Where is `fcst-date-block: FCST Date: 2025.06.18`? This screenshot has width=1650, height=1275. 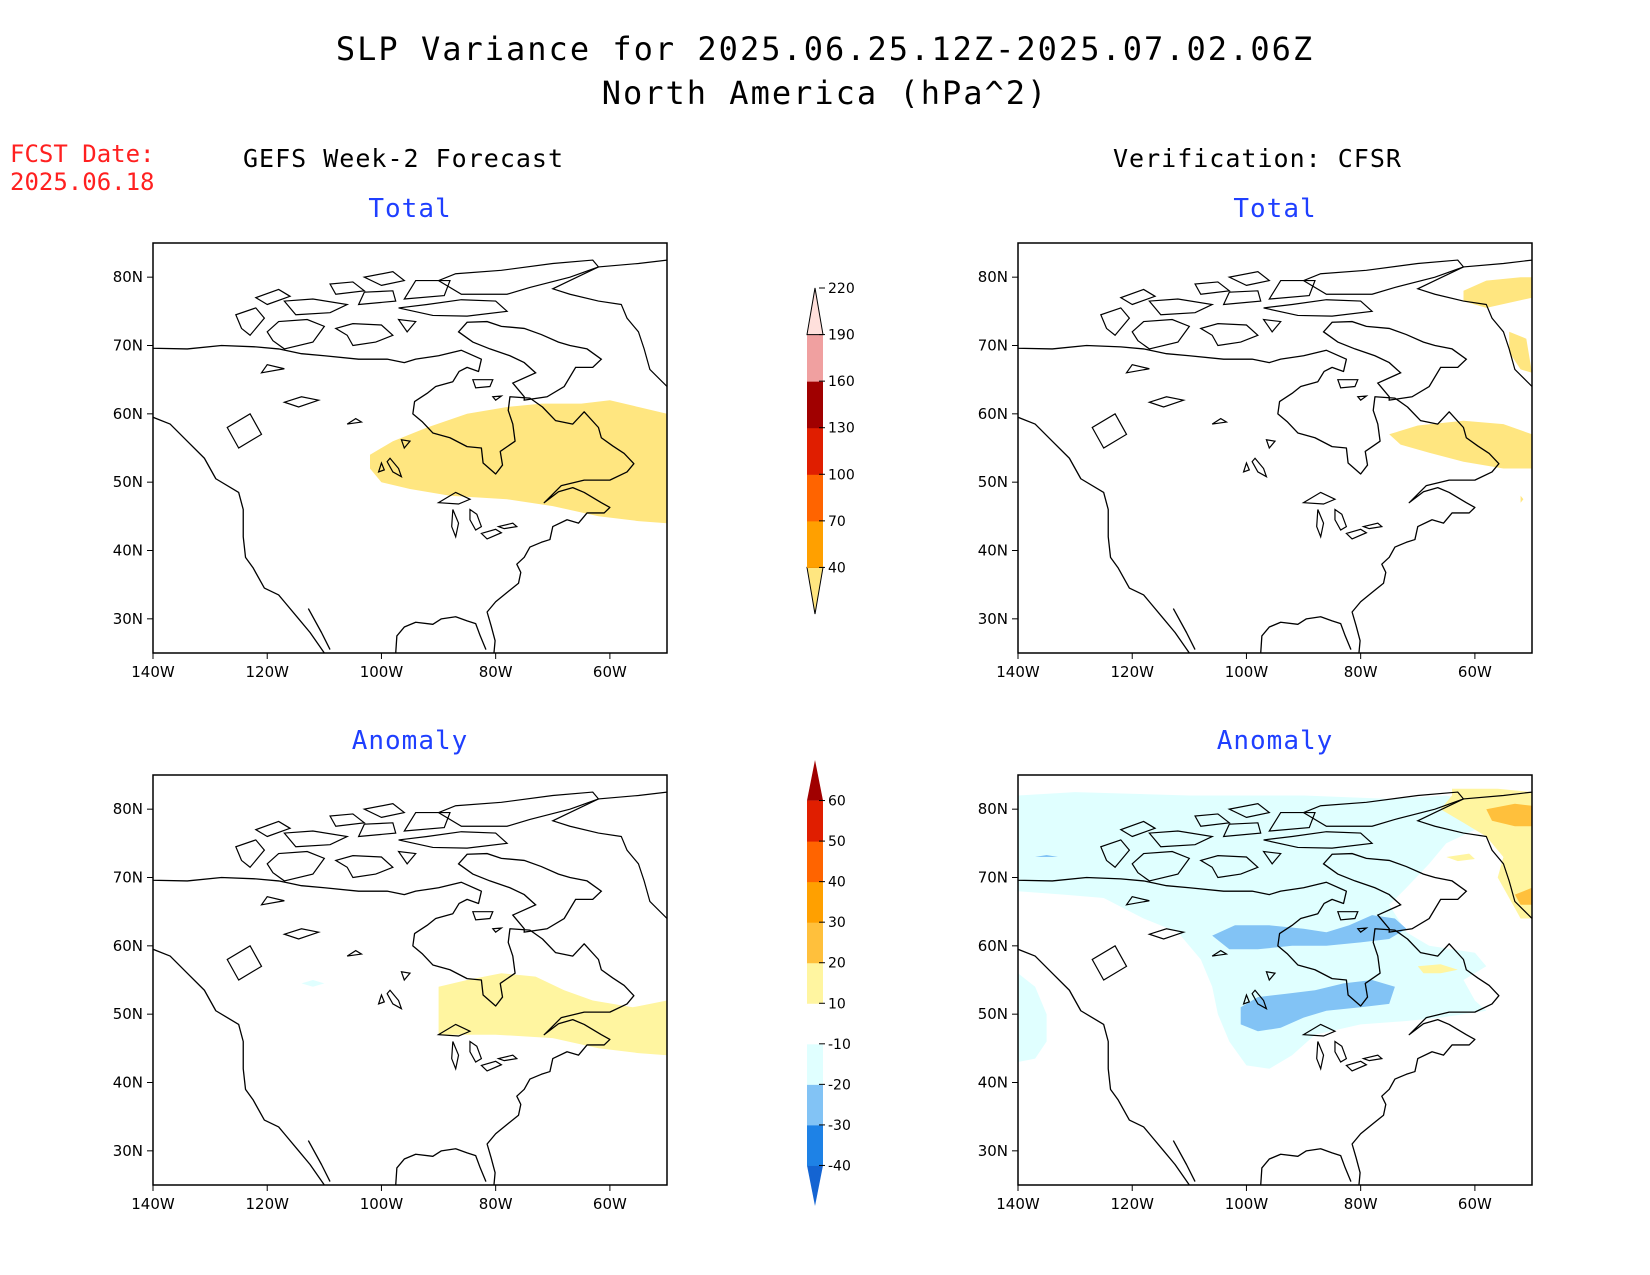
fcst-date-block: FCST Date: 2025.06.18 is located at coordinates (82, 168).